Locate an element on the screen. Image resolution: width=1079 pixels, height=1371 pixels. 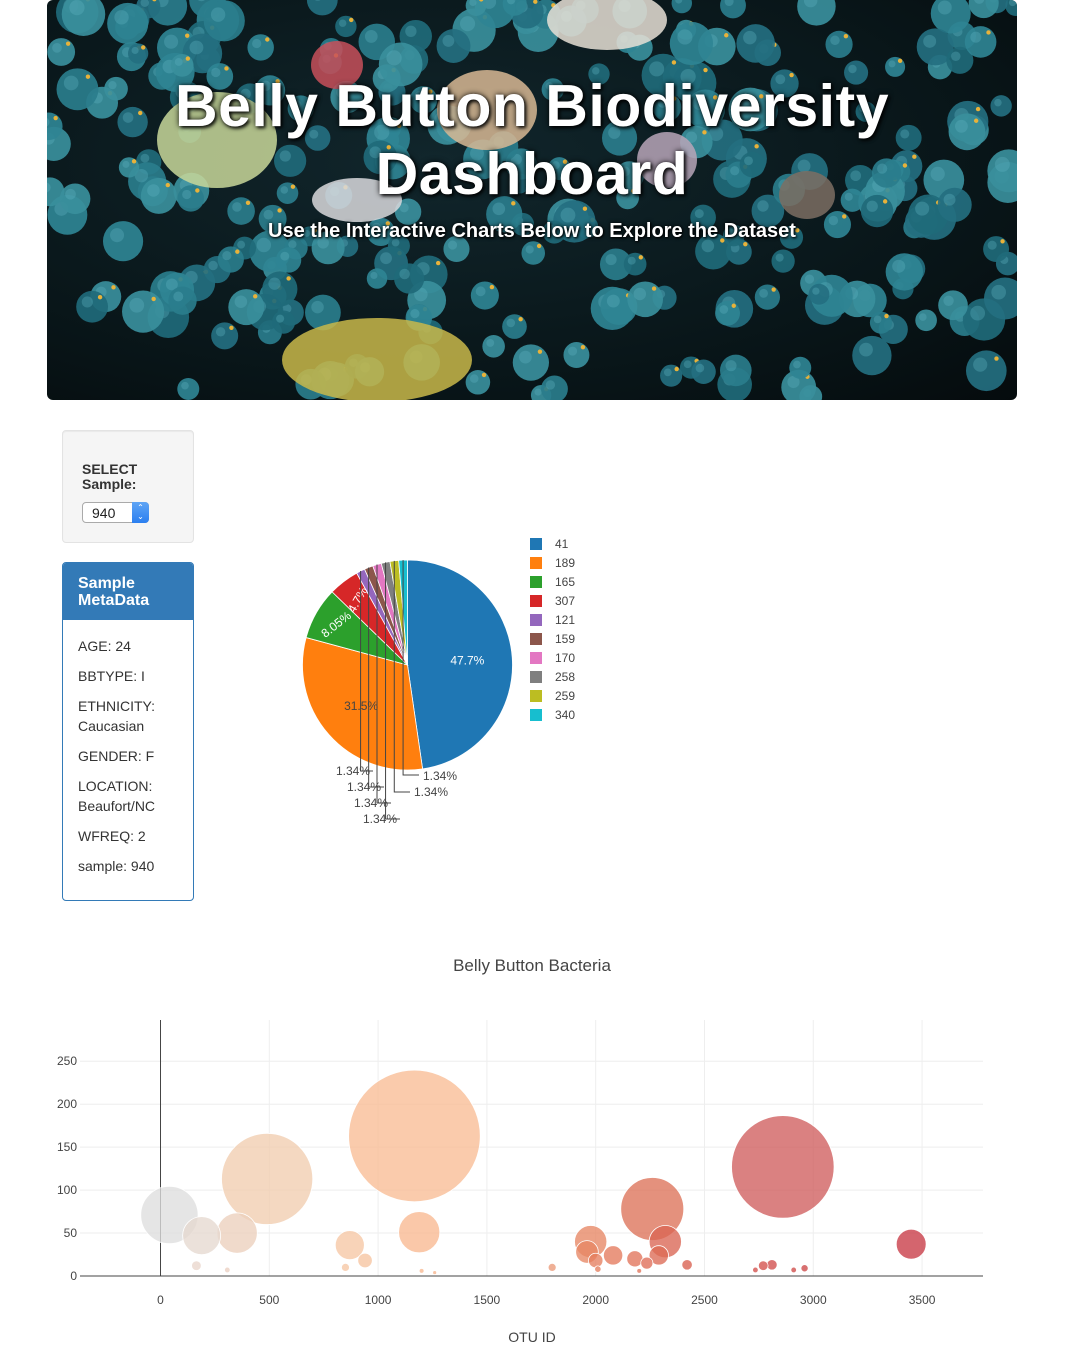
x-tick-label: 0 is located at coordinates (160, 1300).